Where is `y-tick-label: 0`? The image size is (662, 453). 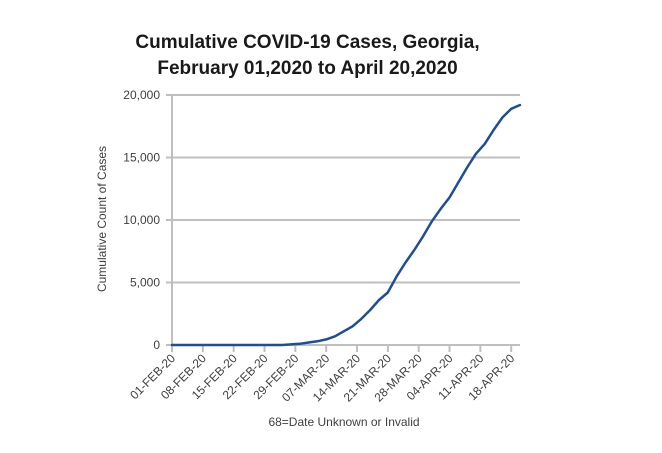
y-tick-label: 0 is located at coordinates (156, 345).